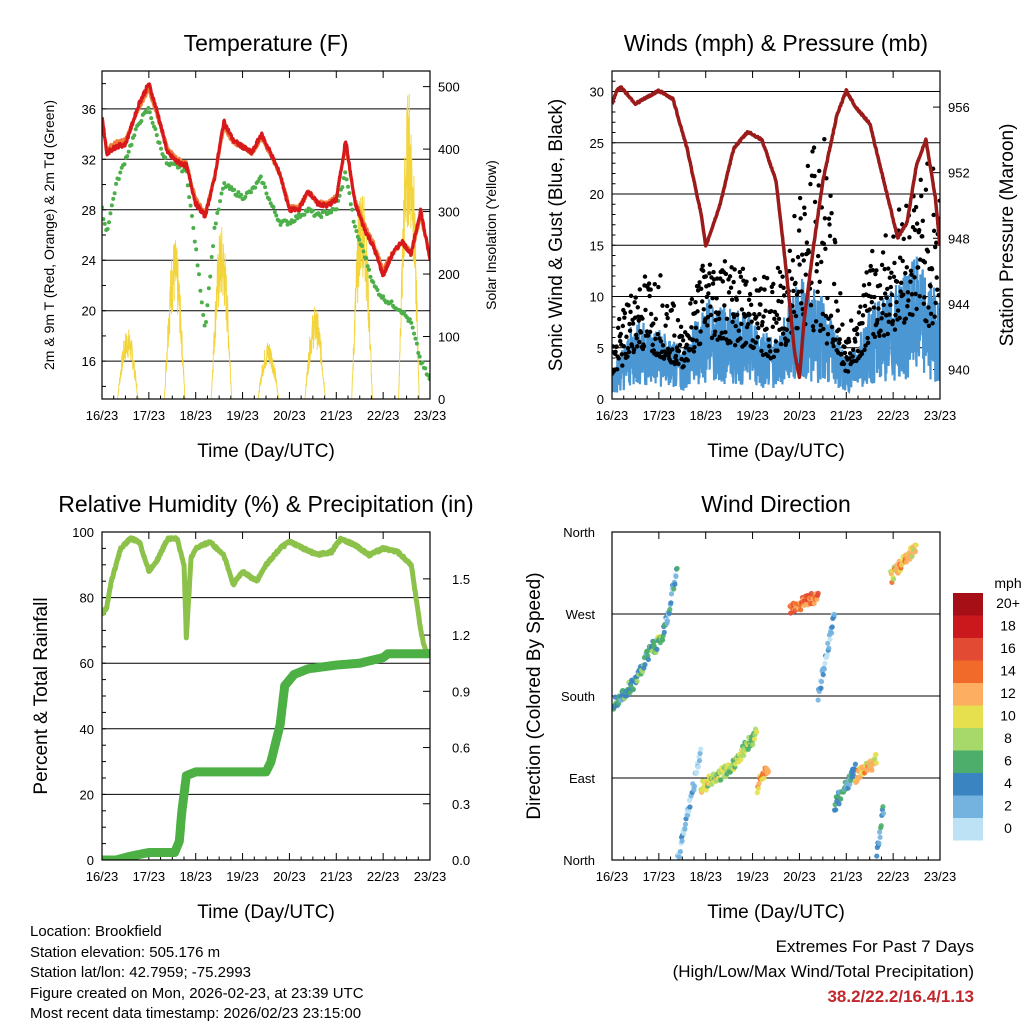  Describe the element at coordinates (266, 697) in the screenshot. I see `humidity-data` at that location.